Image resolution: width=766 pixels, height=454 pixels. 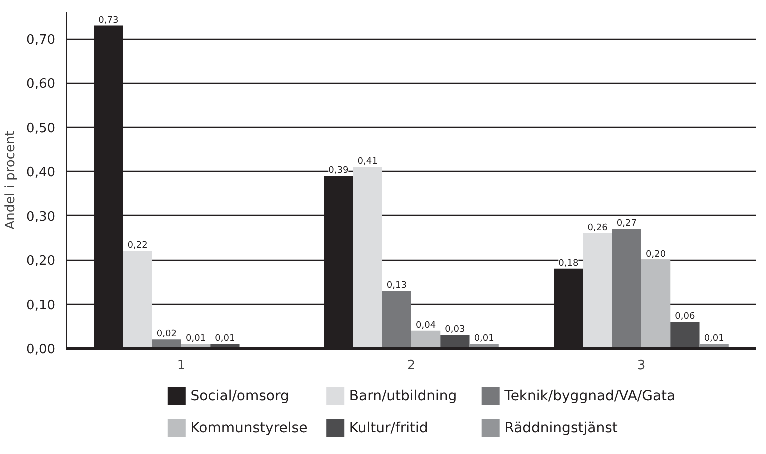 What do you see at coordinates (108, 21) in the screenshot?
I see `data-label: 0,73` at bounding box center [108, 21].